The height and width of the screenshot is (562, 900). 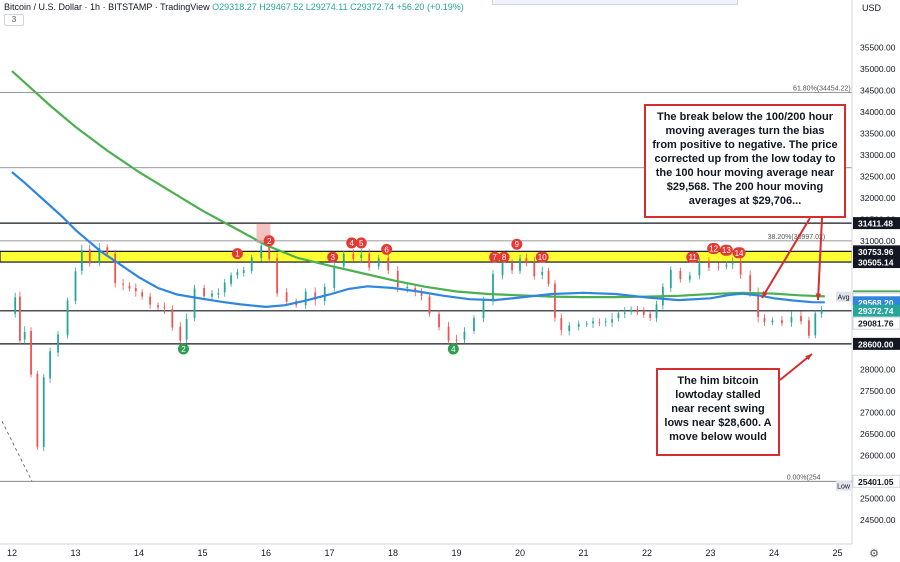 I want to click on y-tick-label: 35500.00, so click(x=878, y=47).